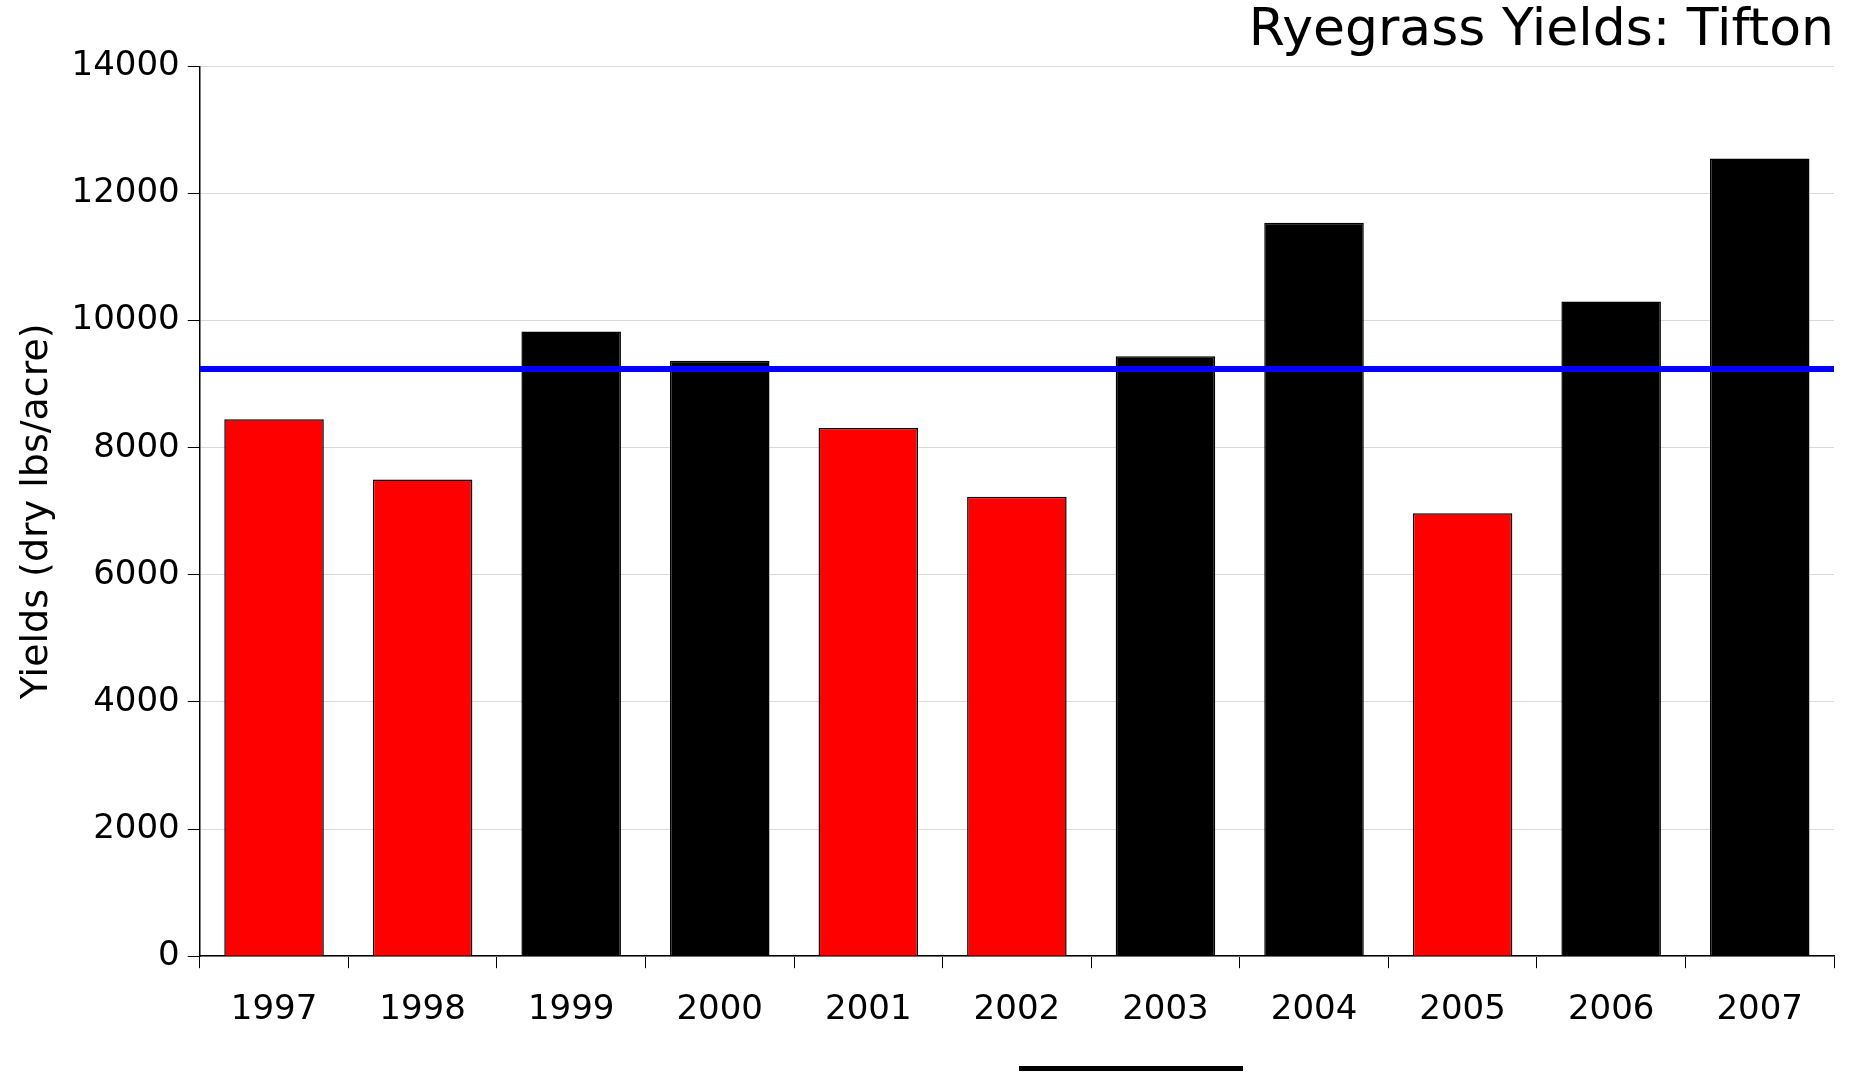 This screenshot has width=1864, height=1073. I want to click on y-tick-label: 8000, so click(136, 444).